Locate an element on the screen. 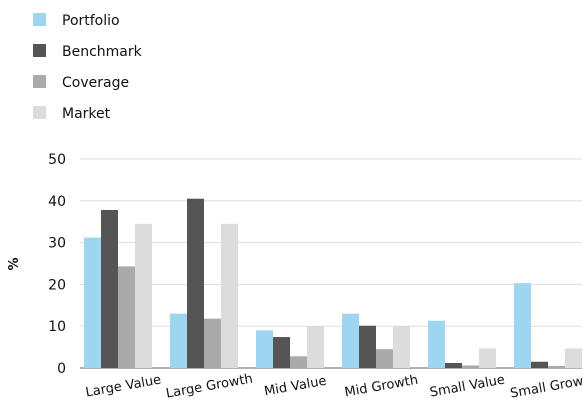  legend: Portfolio Benchmark Coverage Market is located at coordinates (88, 67).